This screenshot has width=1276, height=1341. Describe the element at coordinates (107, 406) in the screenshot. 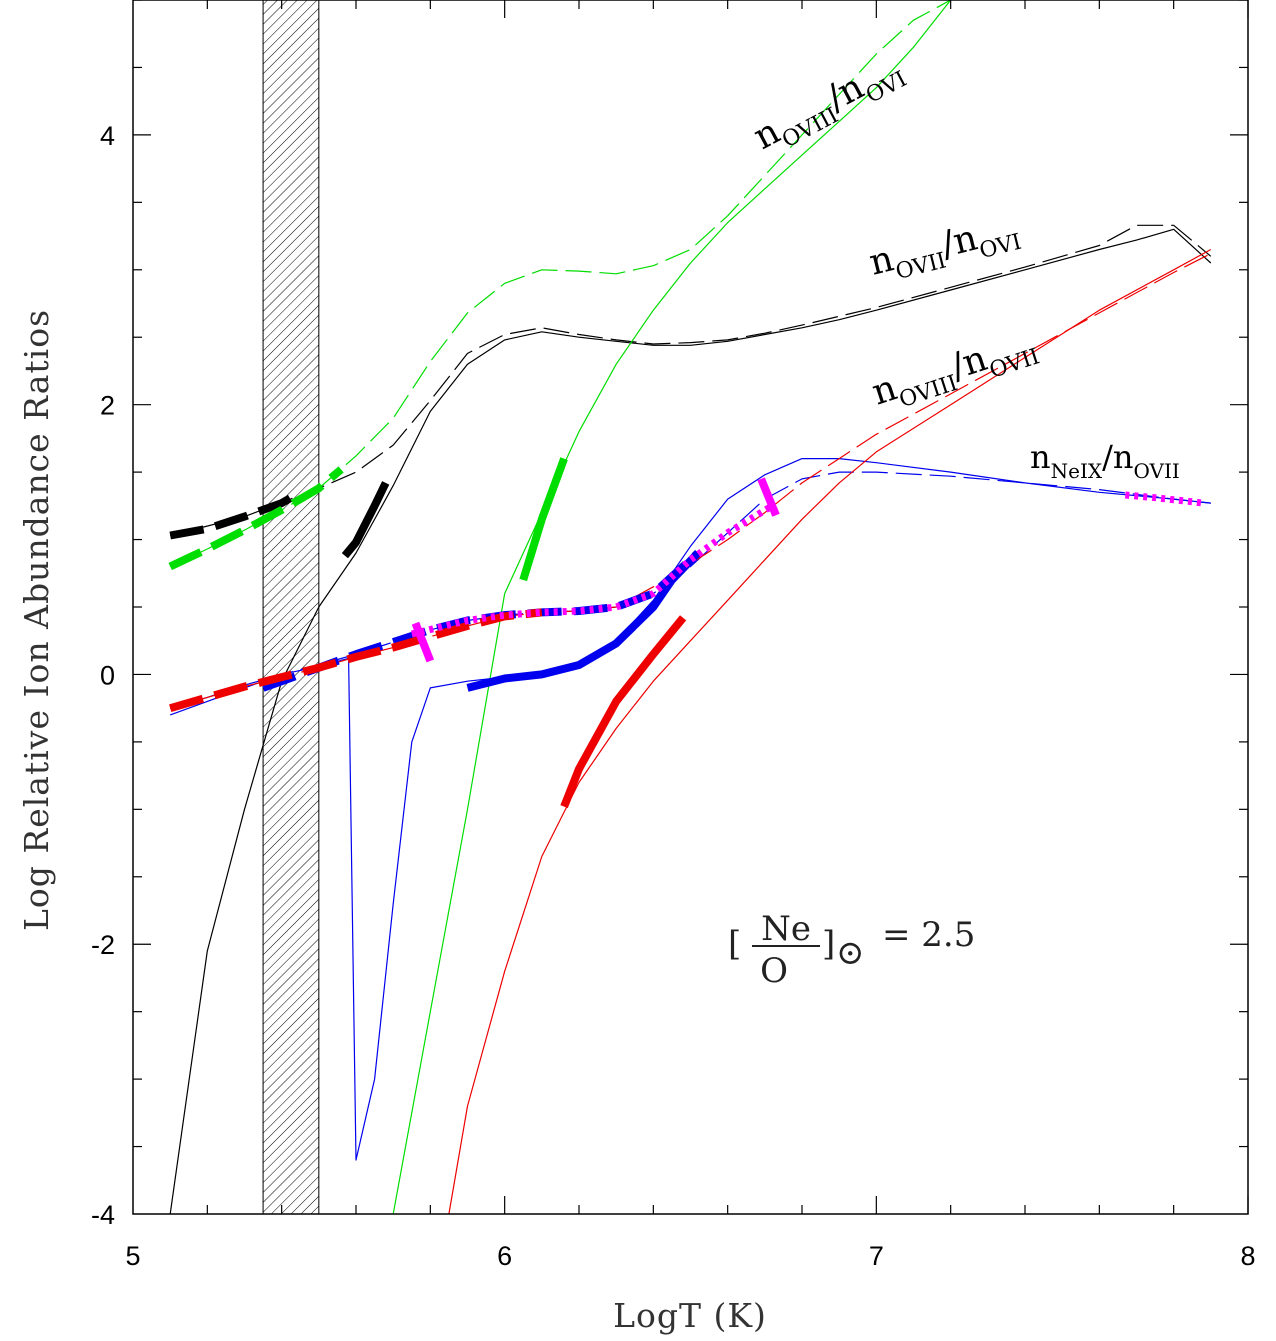

I see `y-tick-label: 2` at that location.